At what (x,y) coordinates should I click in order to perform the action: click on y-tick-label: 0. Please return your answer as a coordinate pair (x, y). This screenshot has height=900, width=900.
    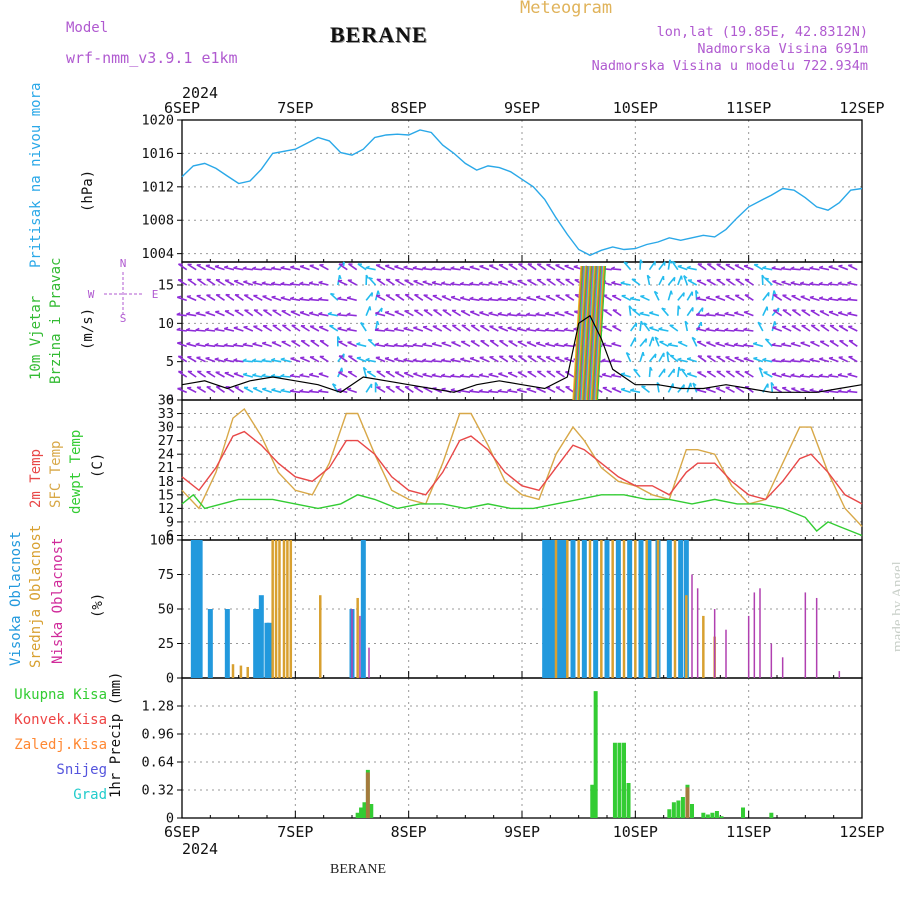
    Looking at the image, I should click on (170, 679).